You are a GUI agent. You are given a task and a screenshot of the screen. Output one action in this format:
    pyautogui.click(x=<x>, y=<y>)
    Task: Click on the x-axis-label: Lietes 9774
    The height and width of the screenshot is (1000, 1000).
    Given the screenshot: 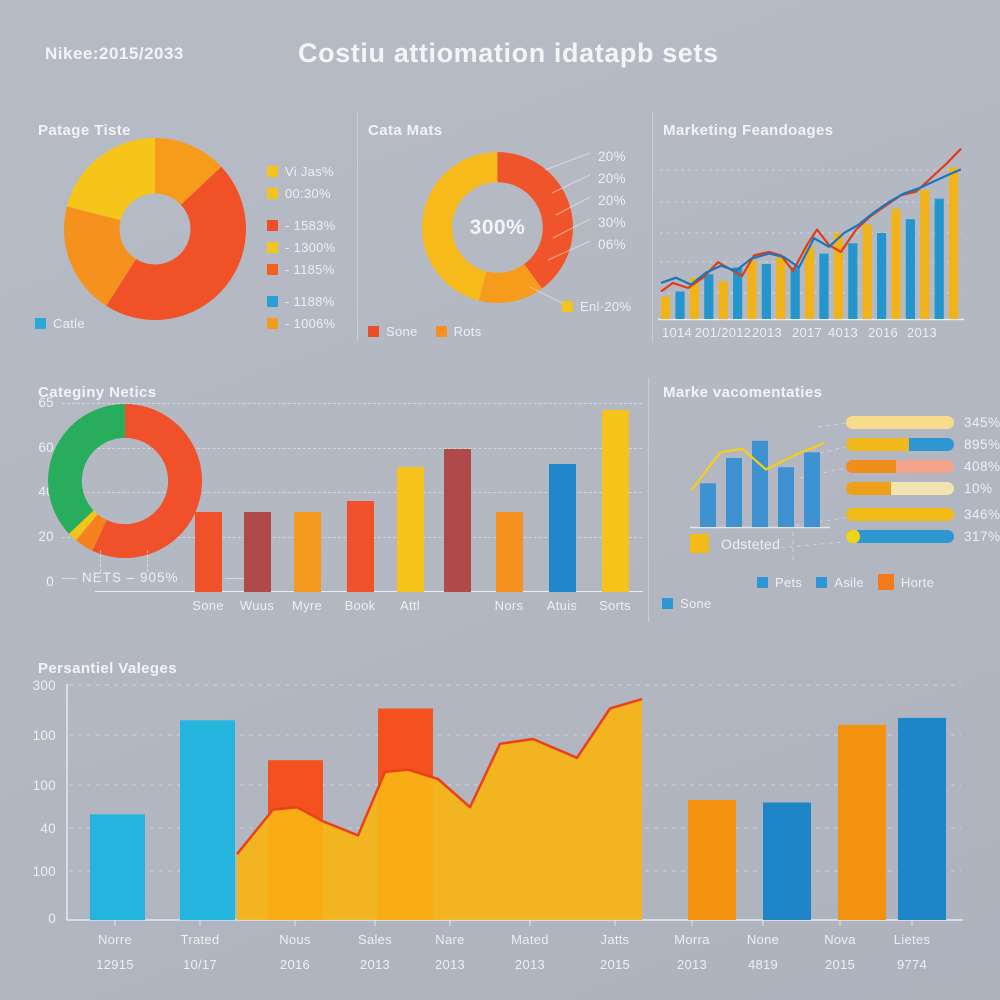 What is the action you would take?
    pyautogui.click(x=912, y=952)
    